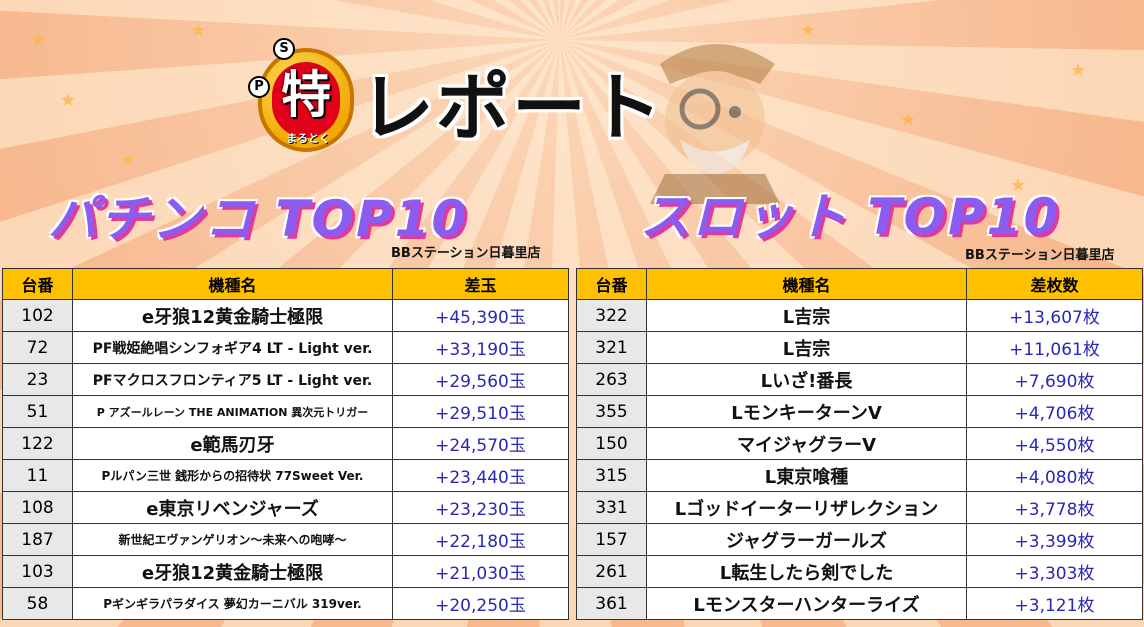 This screenshot has width=1144, height=627. Describe the element at coordinates (806, 571) in the screenshot. I see `machine-name: L転生したら剣でした` at that location.